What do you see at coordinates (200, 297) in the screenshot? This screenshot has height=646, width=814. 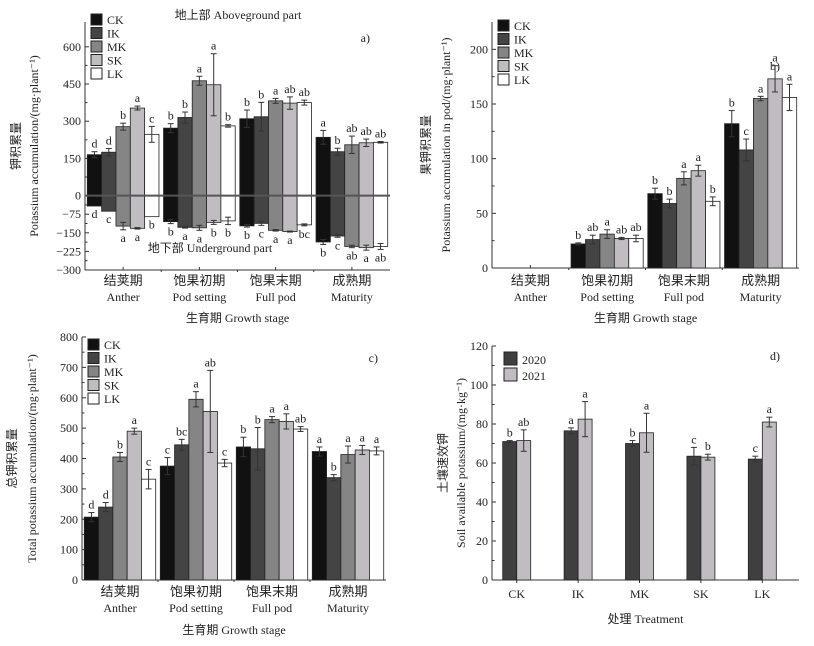 I see `x-tick-label-en: Pod setting` at bounding box center [200, 297].